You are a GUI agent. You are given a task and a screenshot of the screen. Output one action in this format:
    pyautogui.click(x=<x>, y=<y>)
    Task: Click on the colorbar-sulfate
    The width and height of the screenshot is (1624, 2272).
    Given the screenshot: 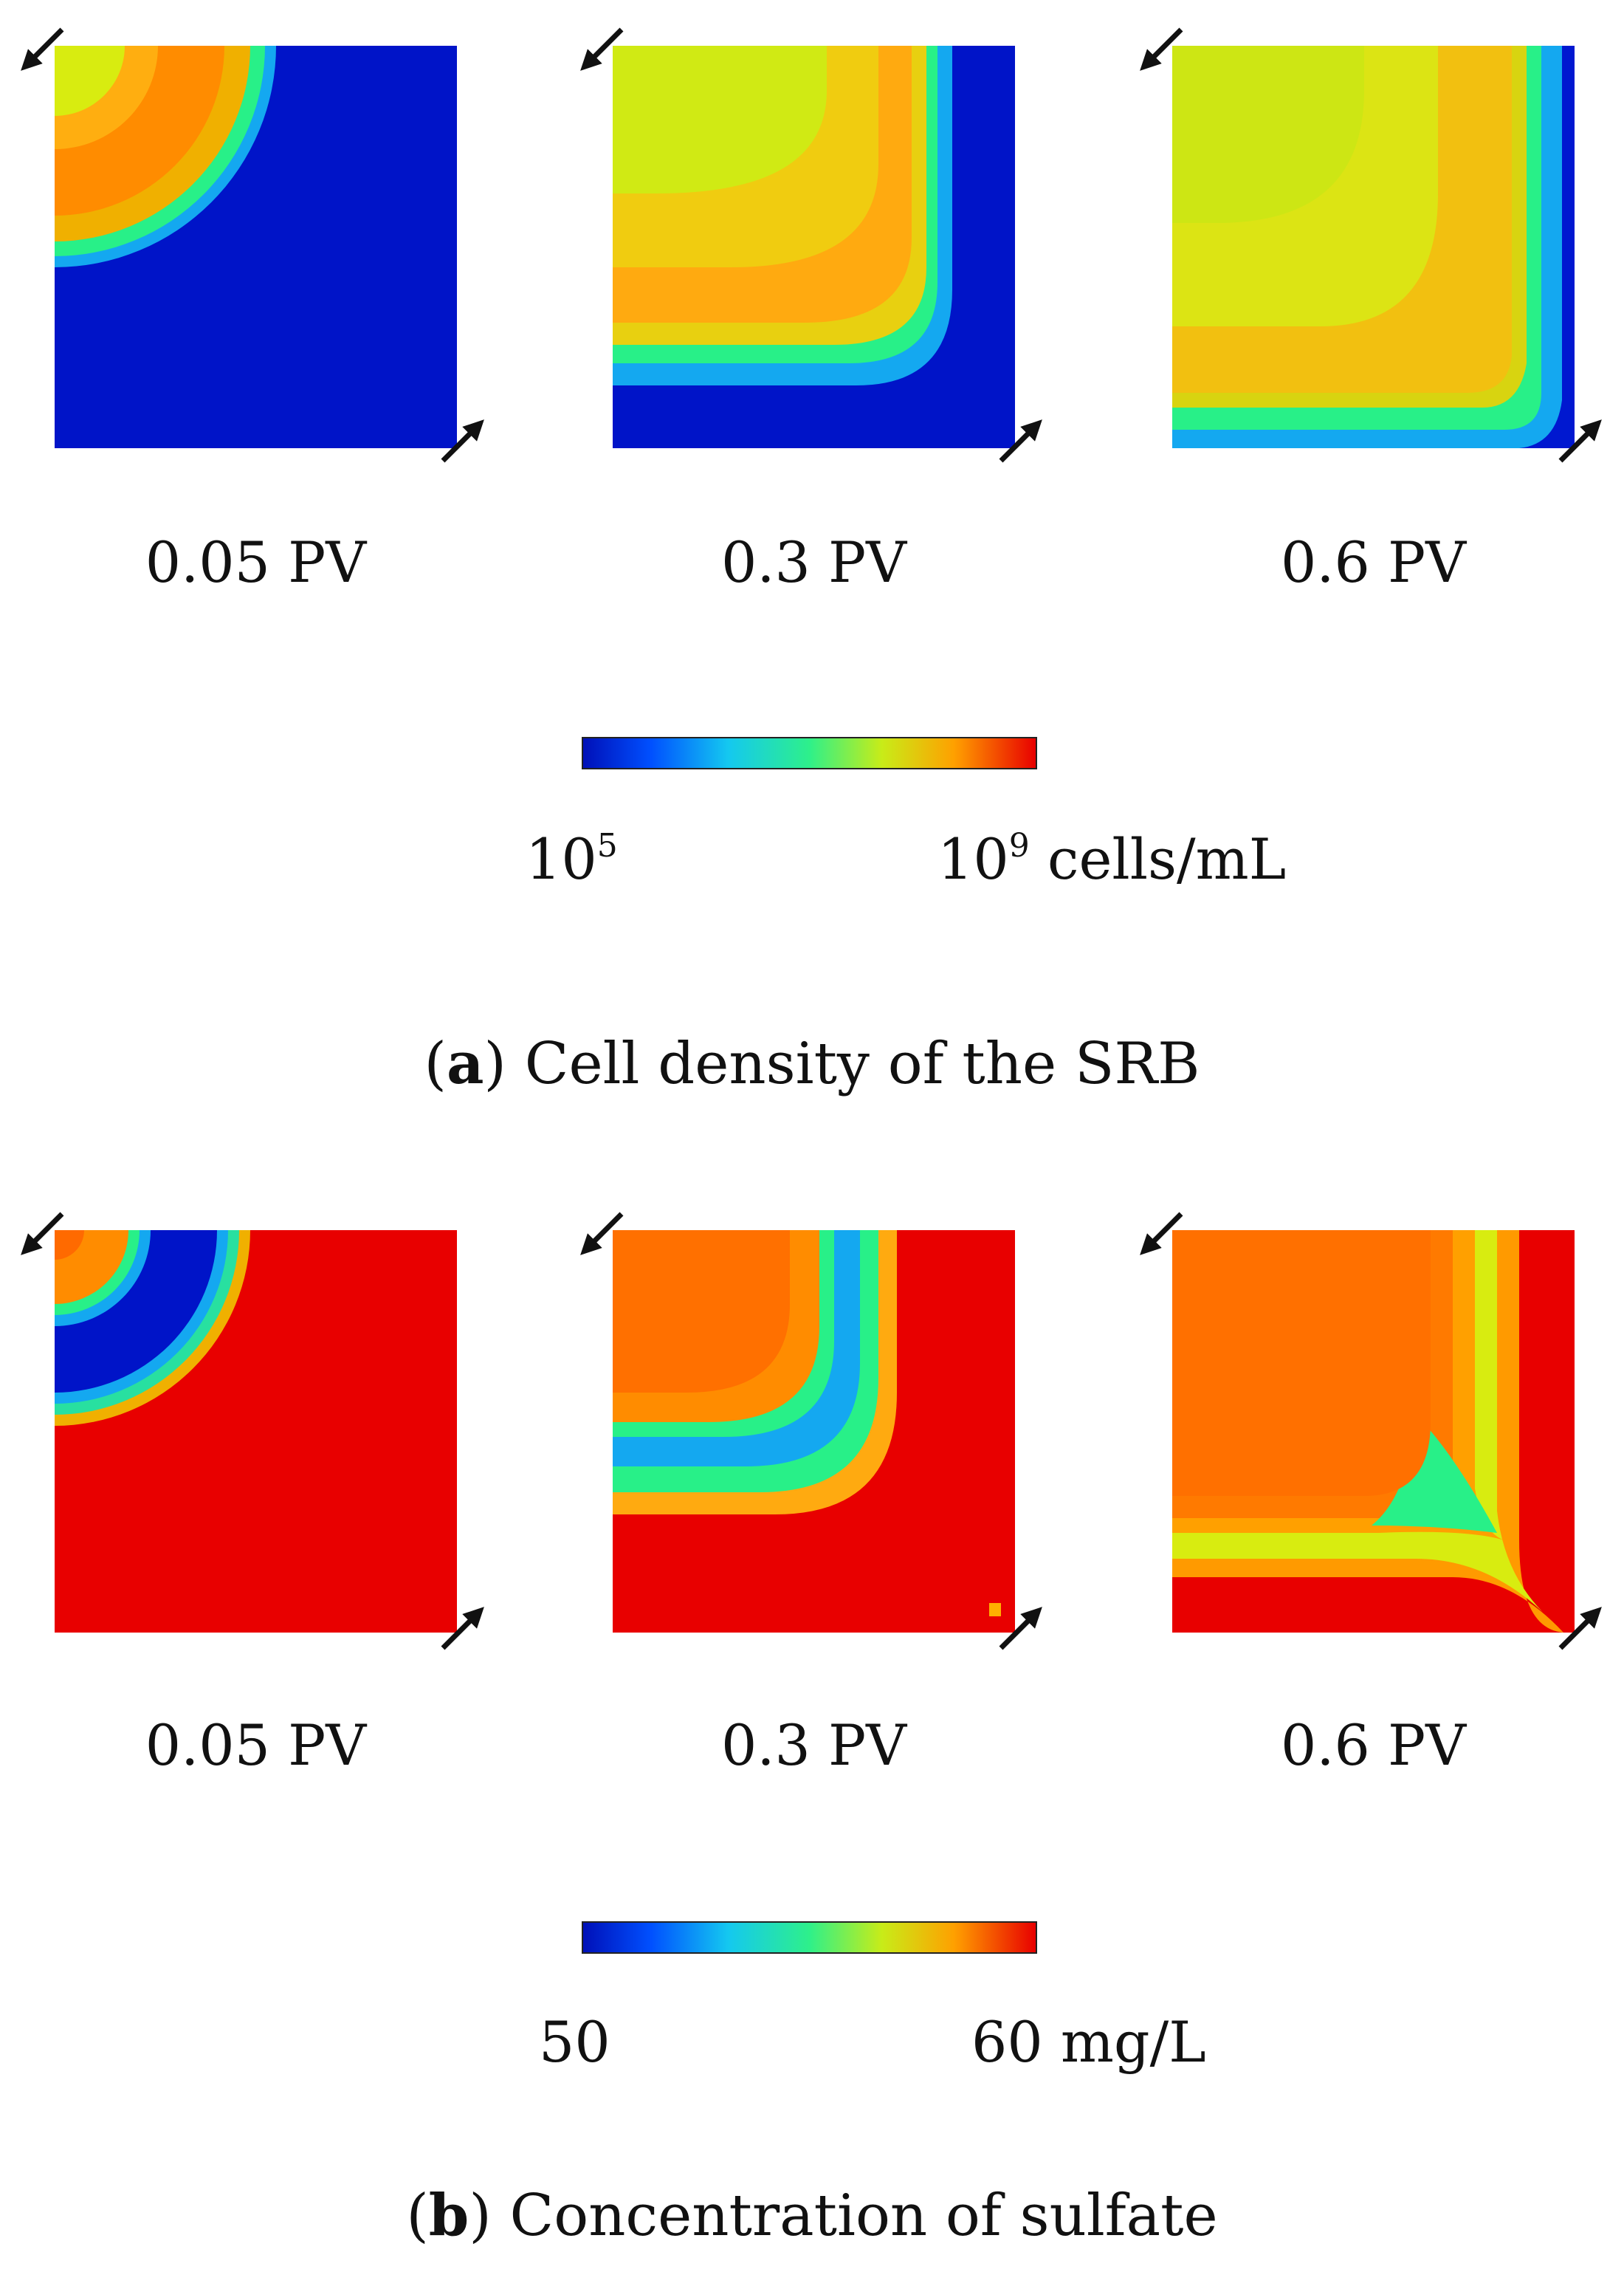 What is the action you would take?
    pyautogui.click(x=809, y=1938)
    